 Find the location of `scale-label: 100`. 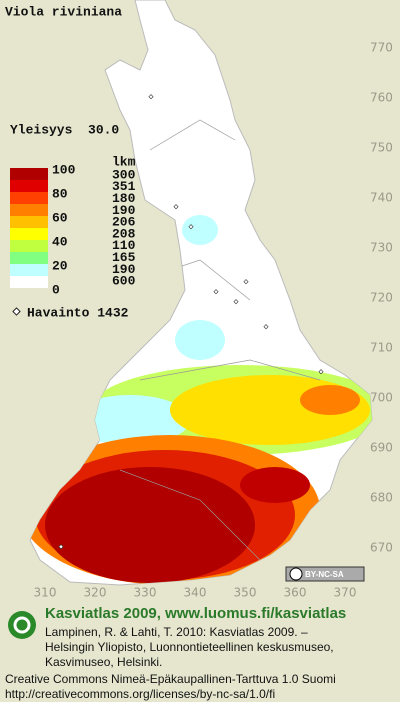

scale-label: 100 is located at coordinates (64, 169).